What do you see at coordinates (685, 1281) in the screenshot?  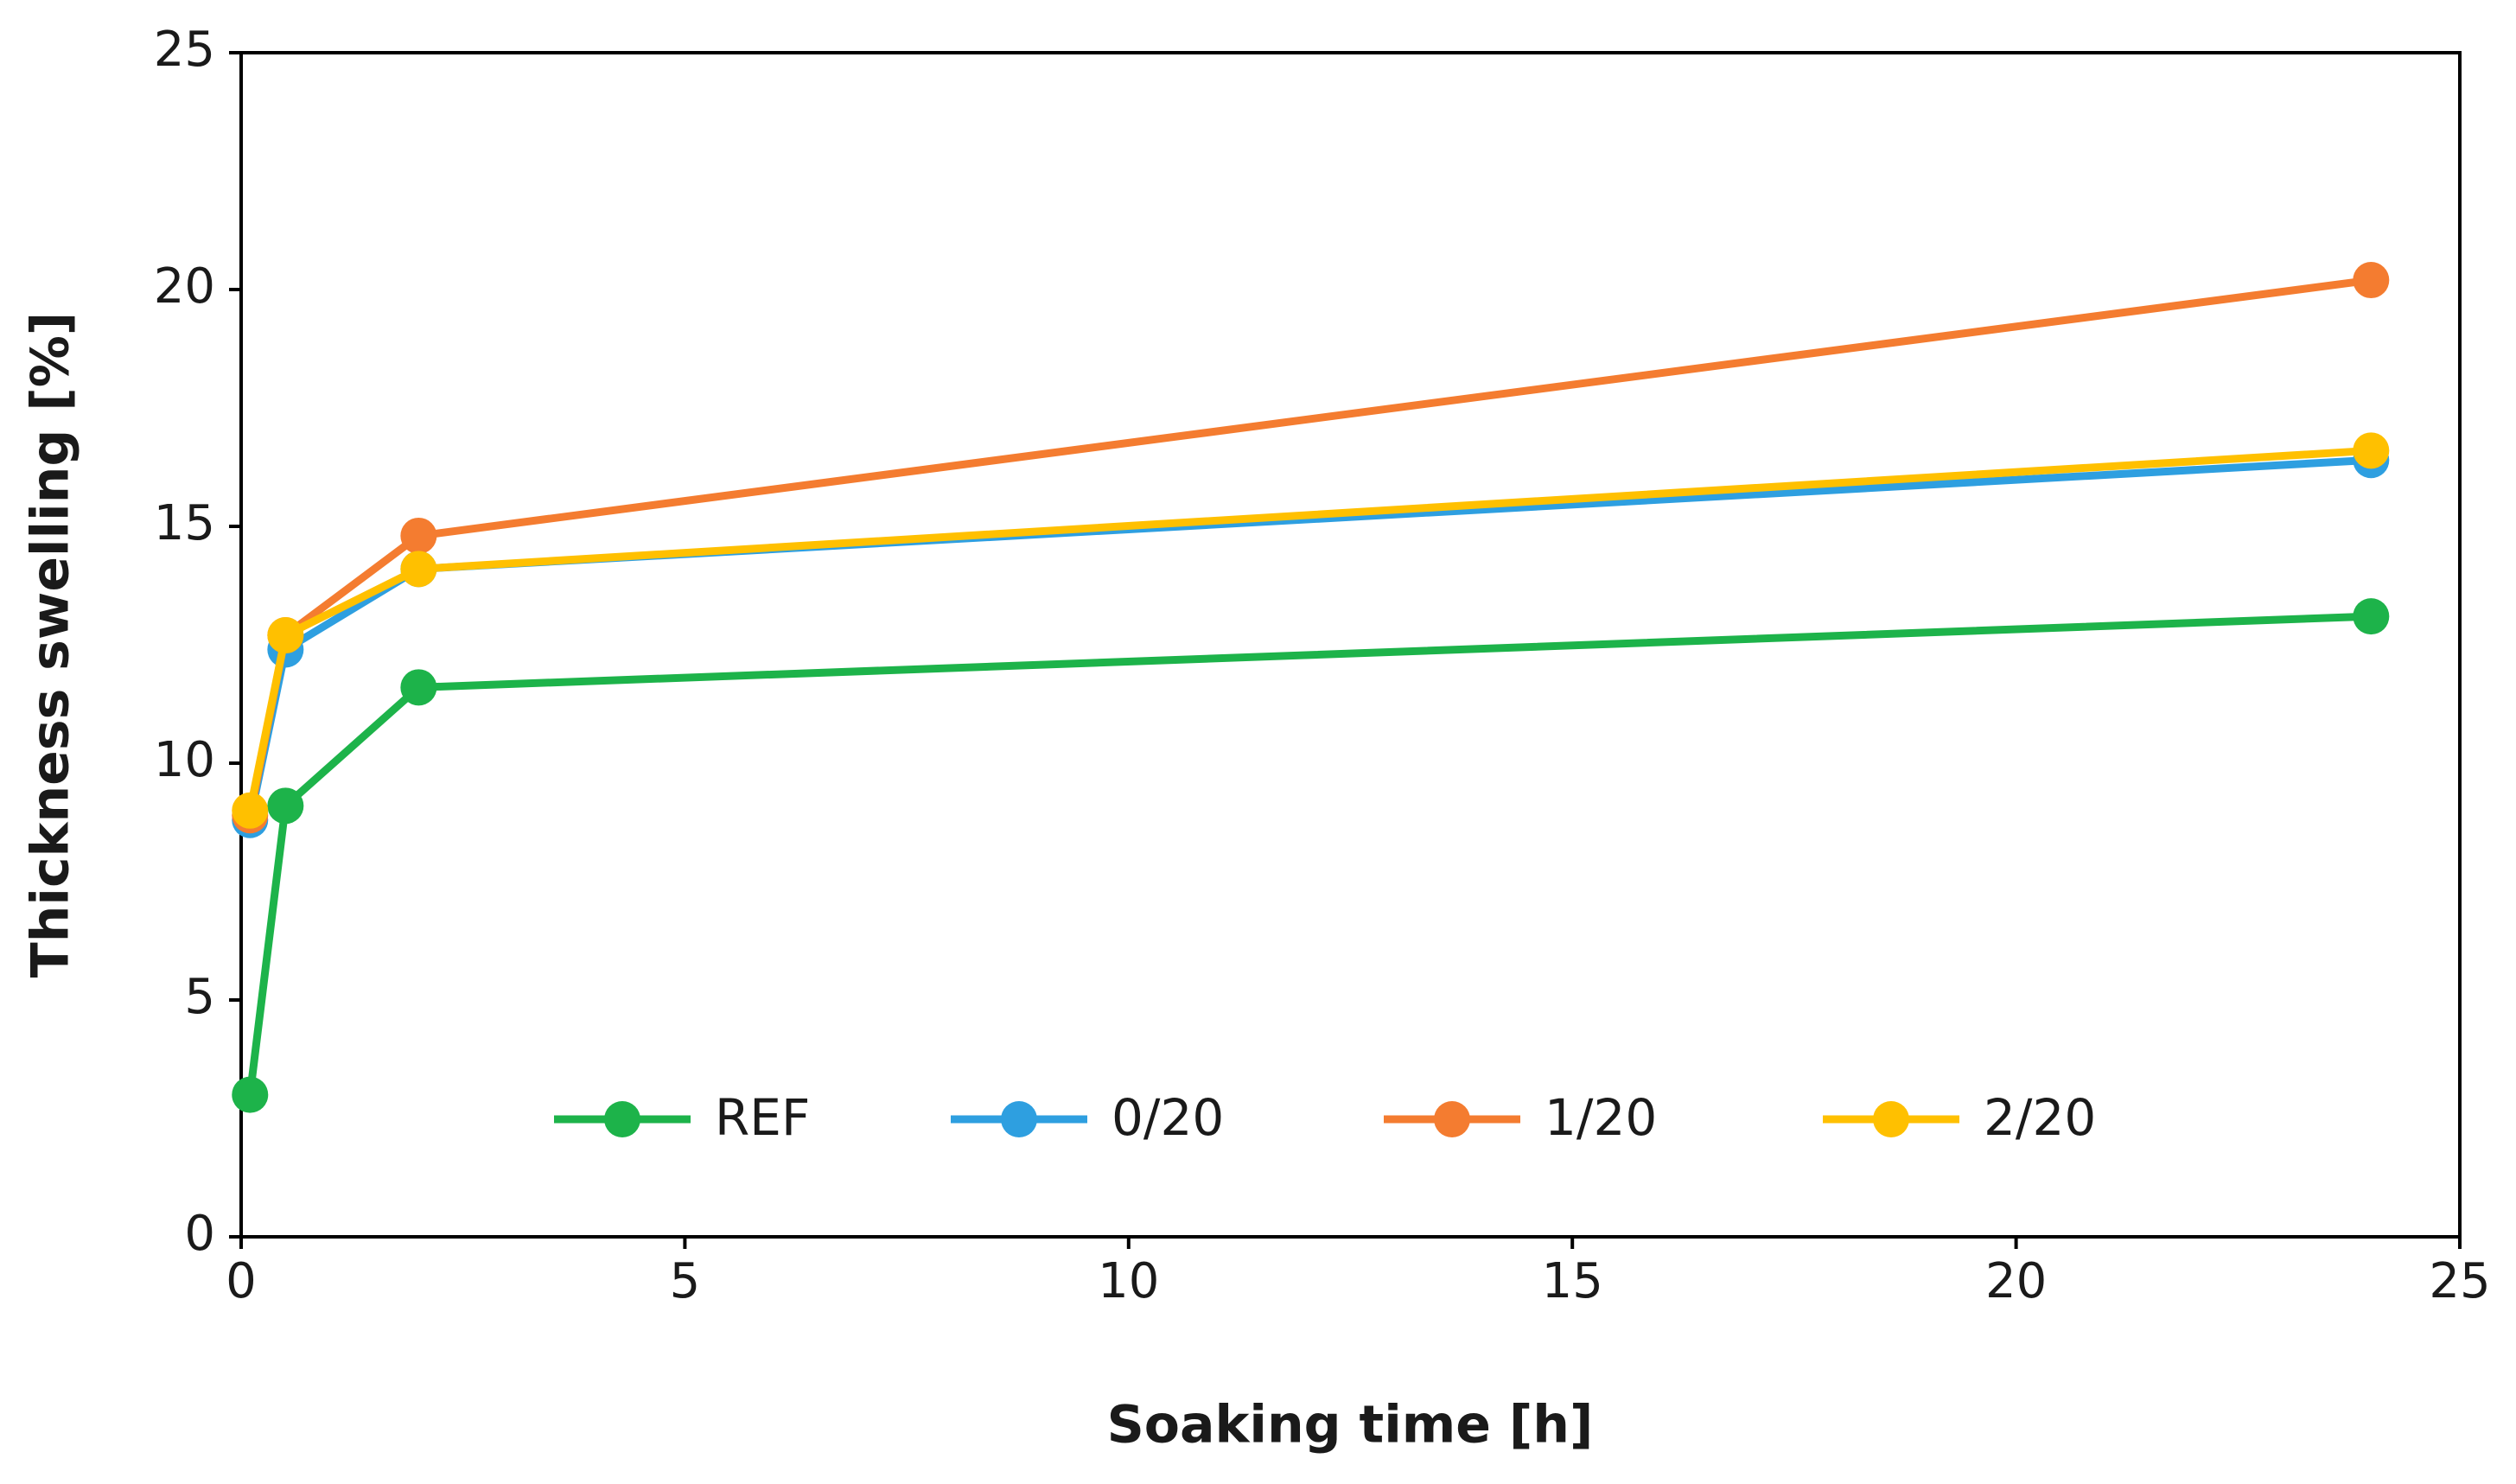 I see `x-tick-label: 5` at bounding box center [685, 1281].